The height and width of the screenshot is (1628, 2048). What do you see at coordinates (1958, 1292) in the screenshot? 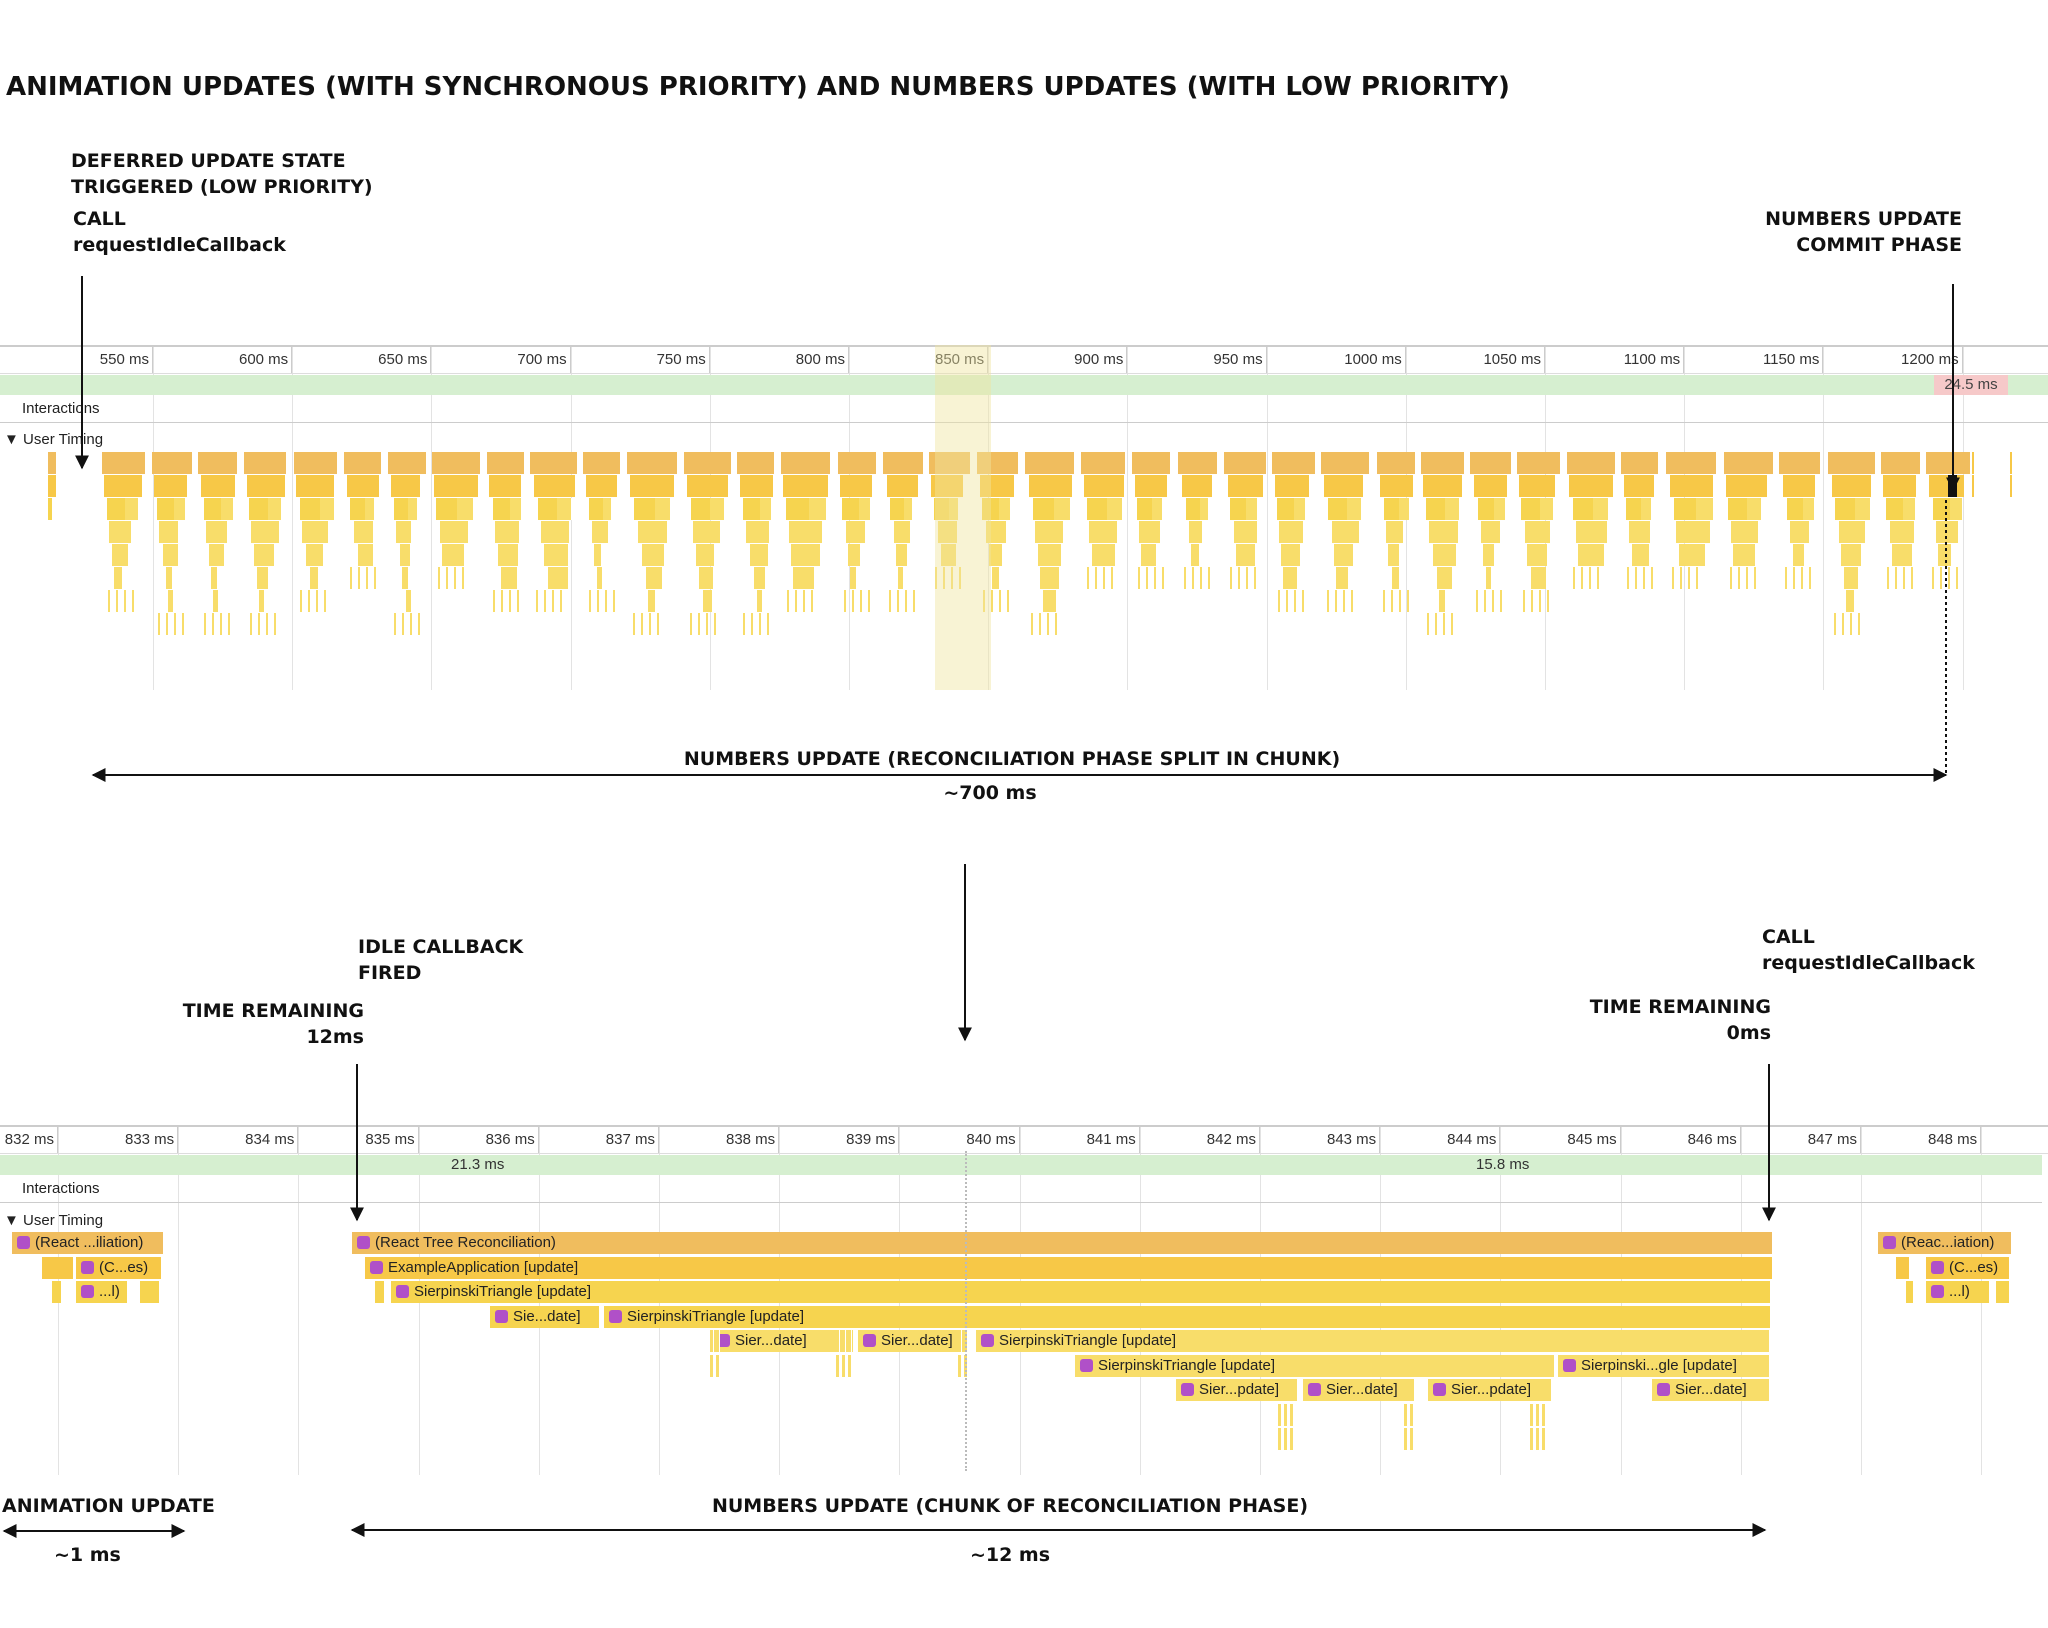
I see `flame-l-right: ...l)` at bounding box center [1958, 1292].